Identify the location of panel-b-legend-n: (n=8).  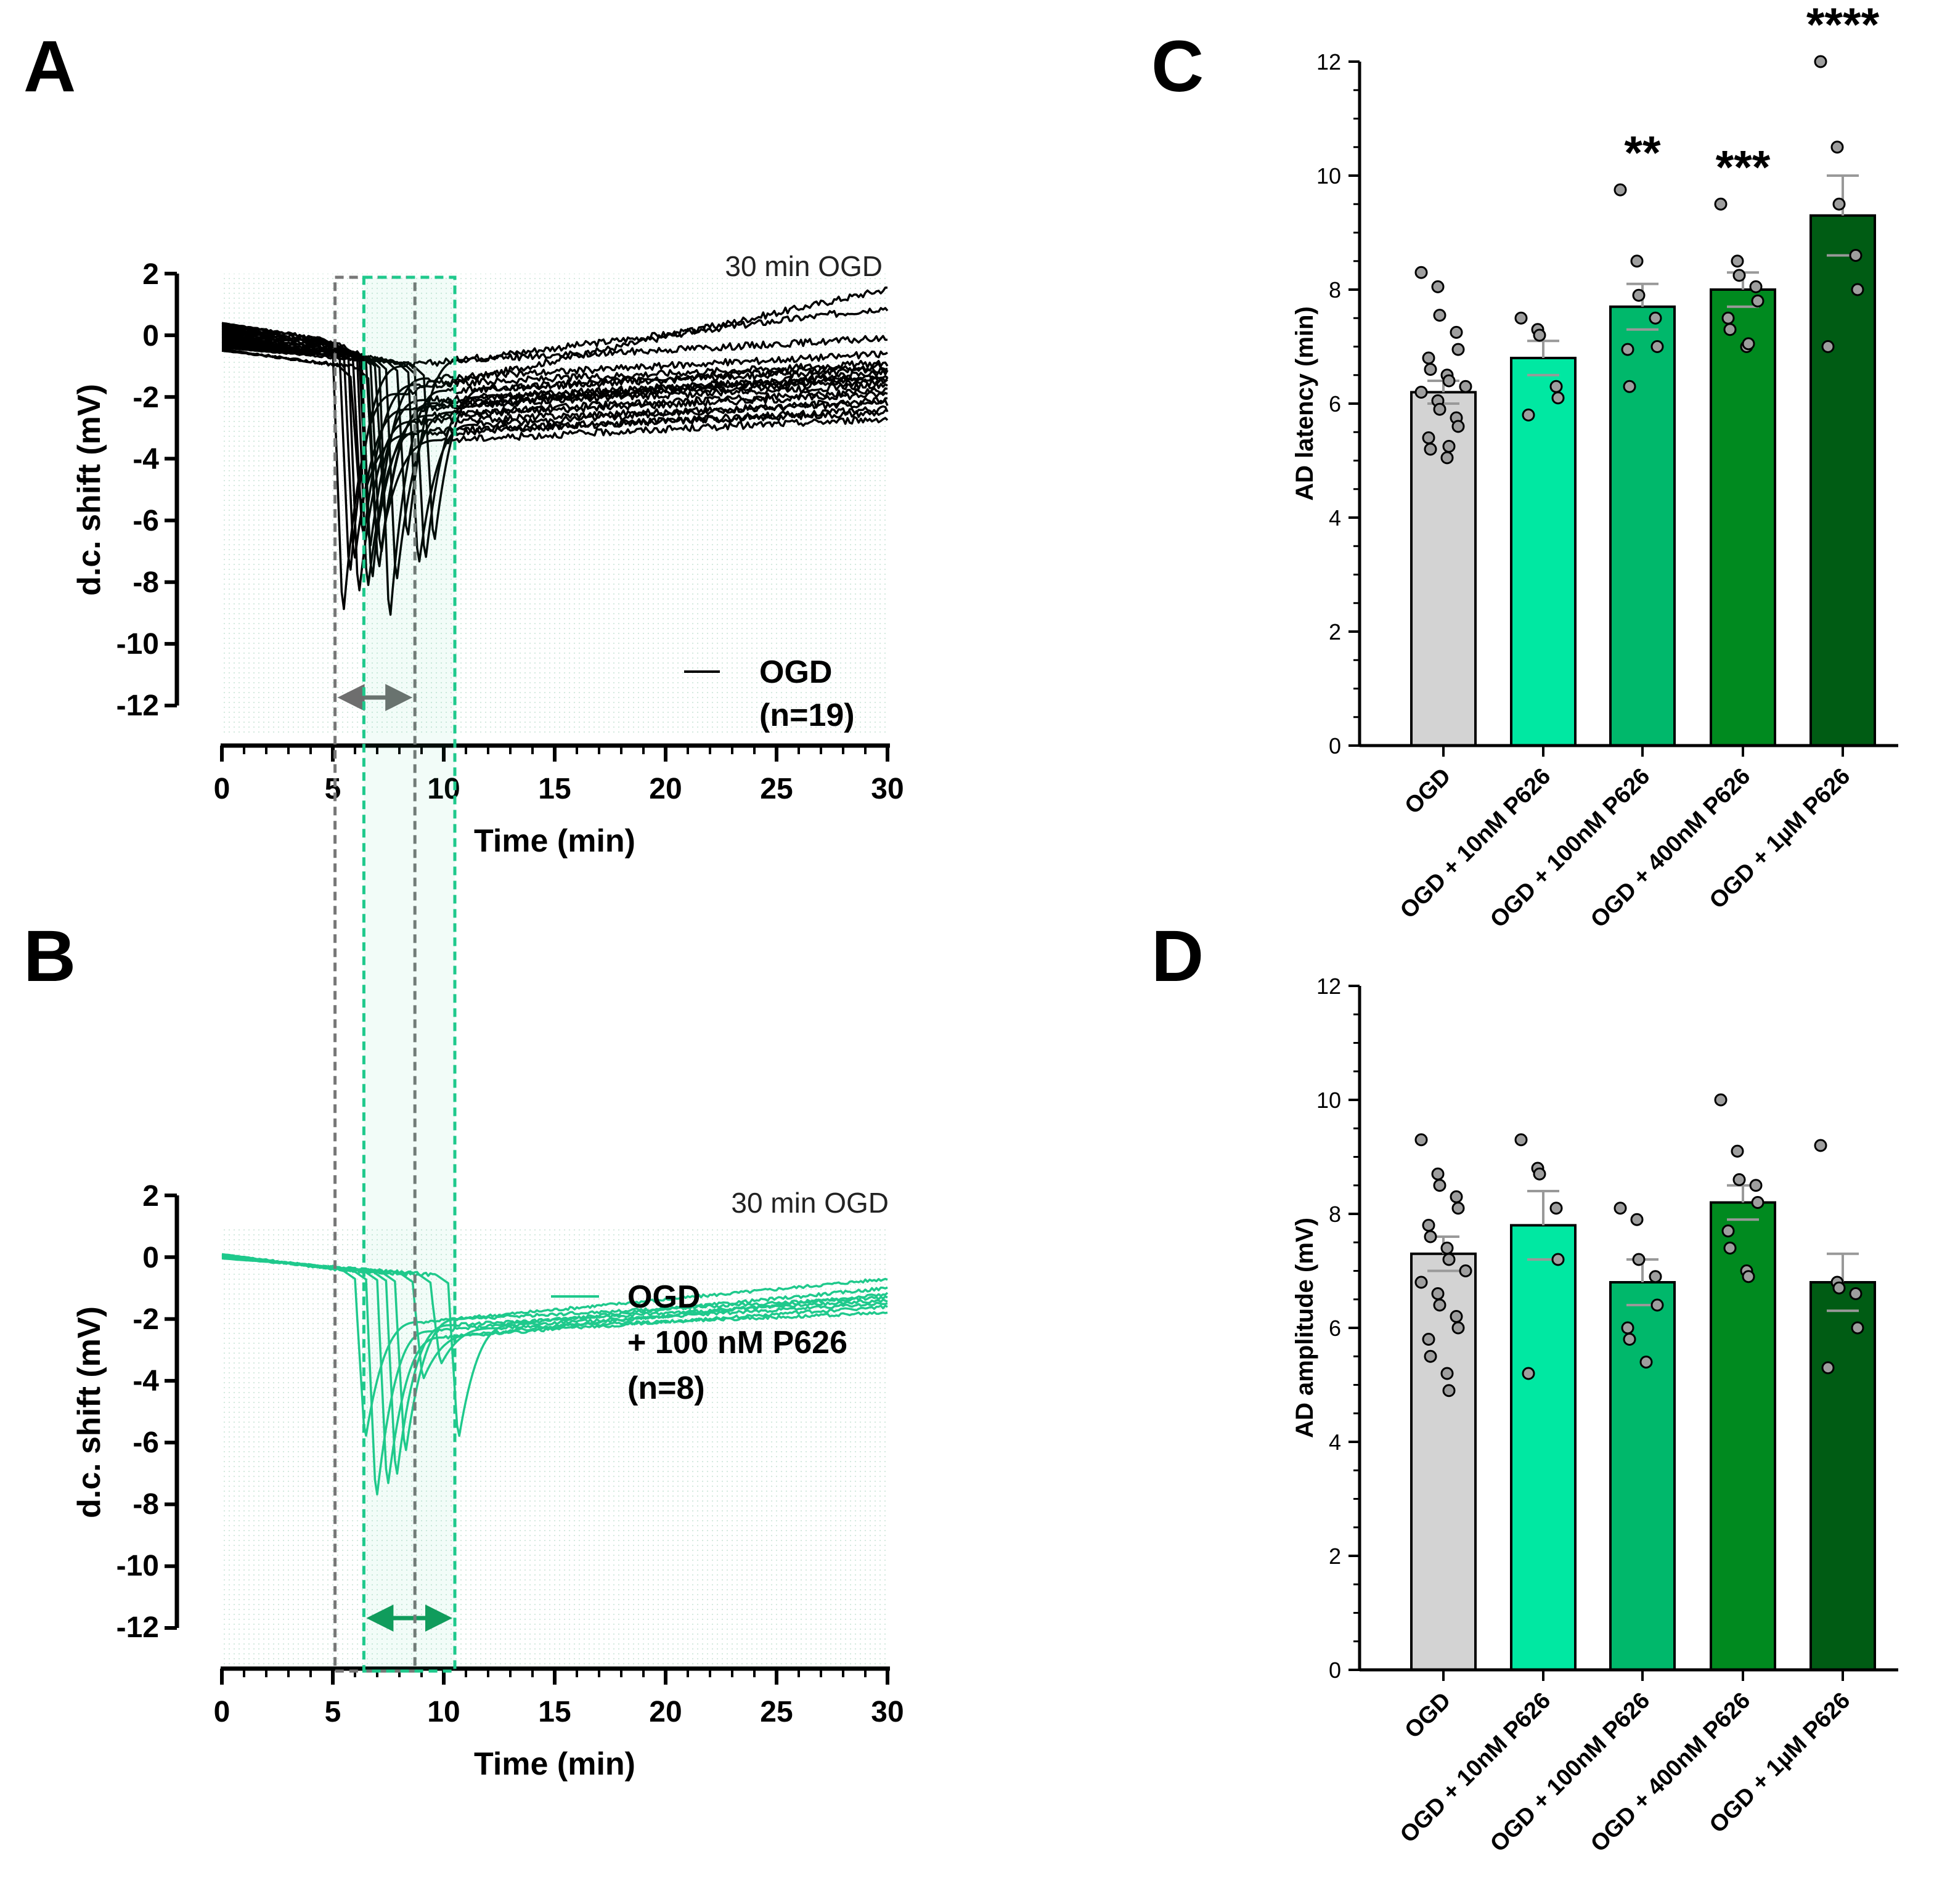
(666, 1388).